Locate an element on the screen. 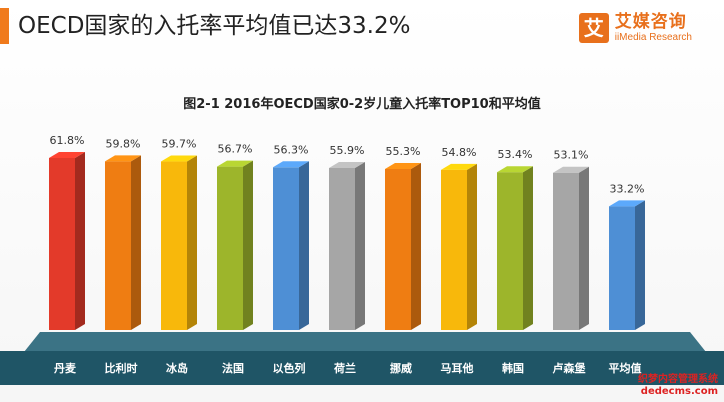 The width and height of the screenshot is (724, 402). watermark-line-1: 织梦内容管理系统 is located at coordinates (678, 379).